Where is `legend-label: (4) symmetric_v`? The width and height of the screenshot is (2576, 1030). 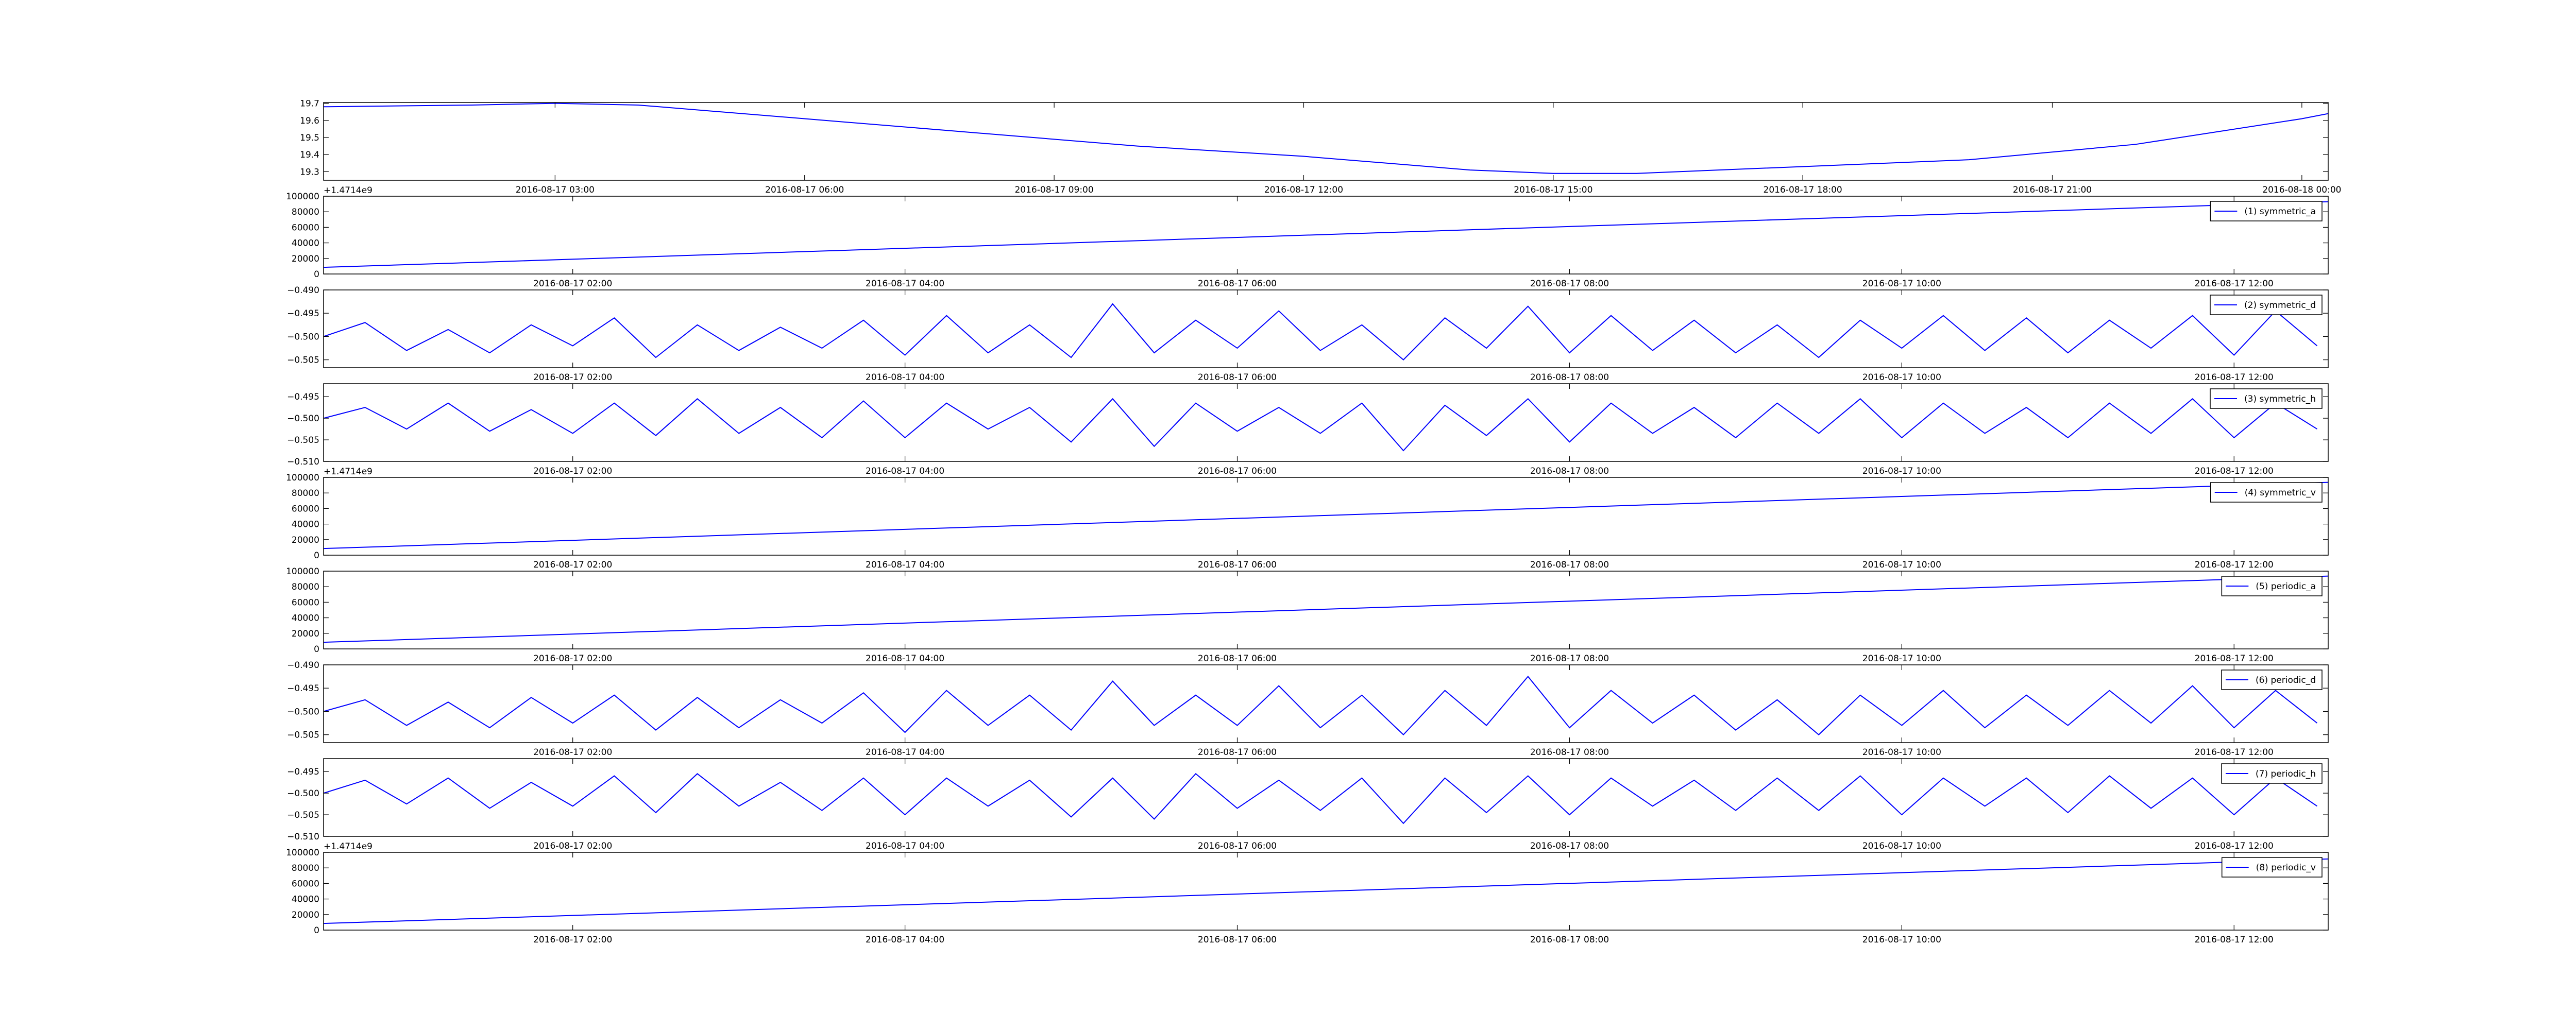
legend-label: (4) symmetric_v is located at coordinates (2280, 493).